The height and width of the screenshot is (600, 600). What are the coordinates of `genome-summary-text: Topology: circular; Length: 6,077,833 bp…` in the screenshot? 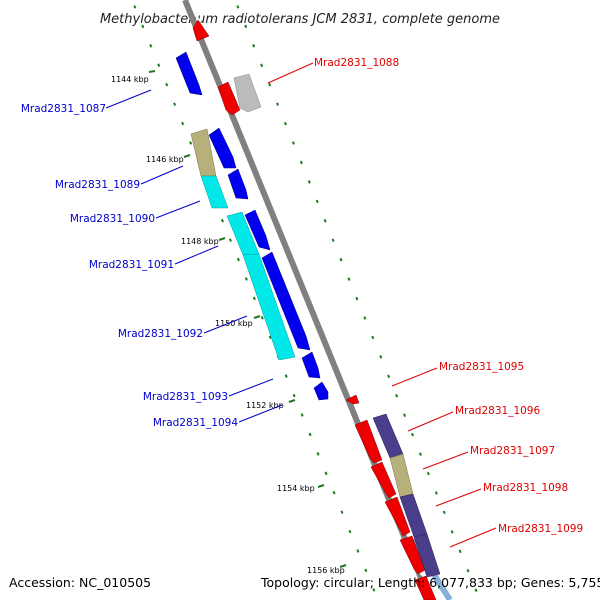 It's located at (430, 582).